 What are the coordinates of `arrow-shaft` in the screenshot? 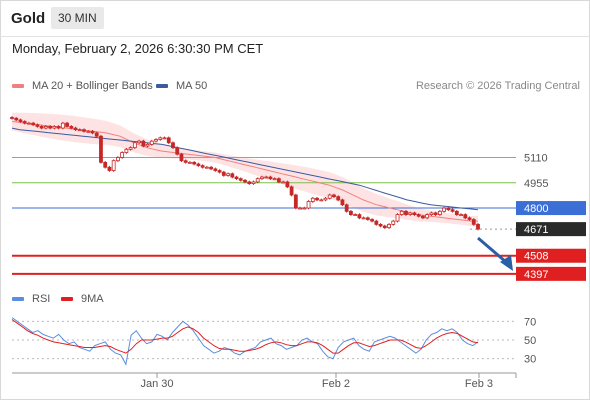 It's located at (492, 250).